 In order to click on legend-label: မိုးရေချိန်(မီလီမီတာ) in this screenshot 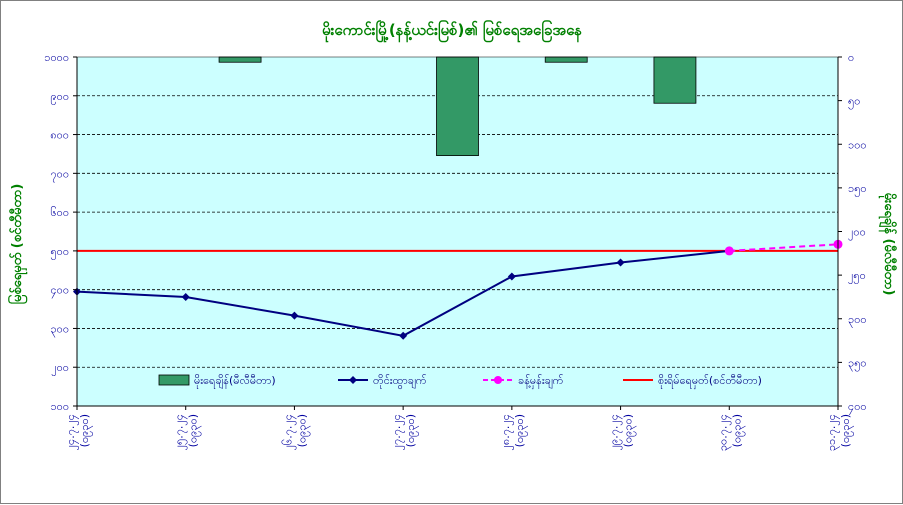, I will do `click(235, 381)`.